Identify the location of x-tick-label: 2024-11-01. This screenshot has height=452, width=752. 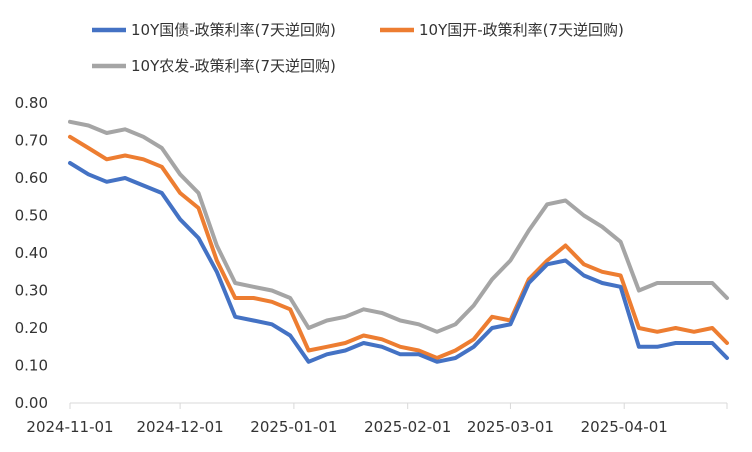
(69, 427).